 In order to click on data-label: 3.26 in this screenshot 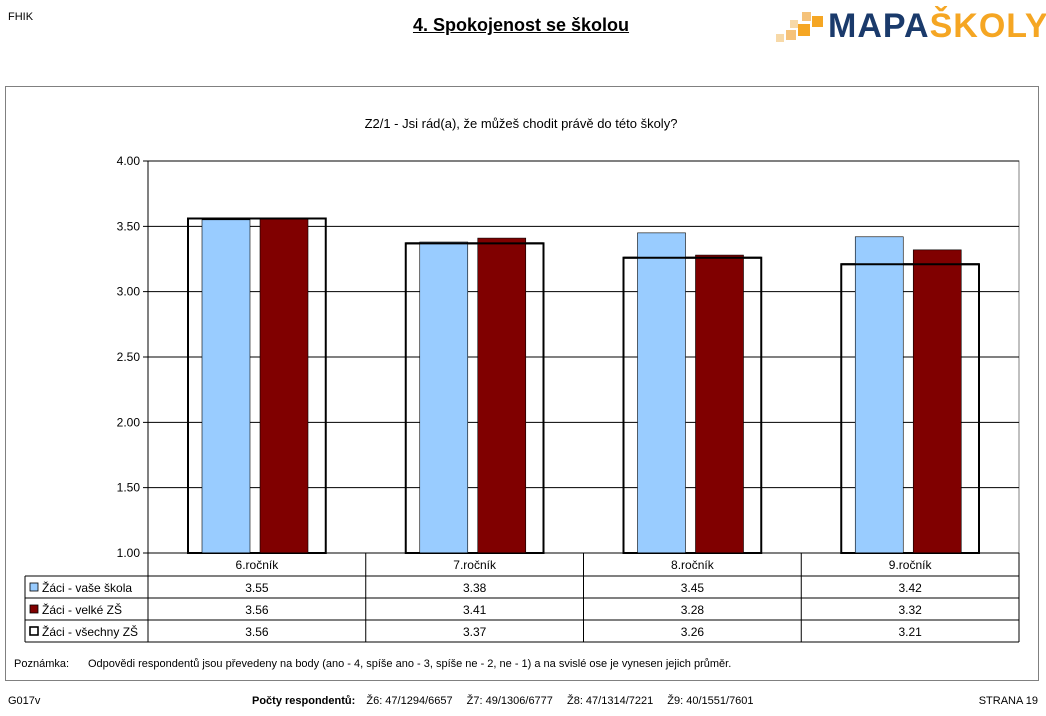, I will do `click(693, 632)`.